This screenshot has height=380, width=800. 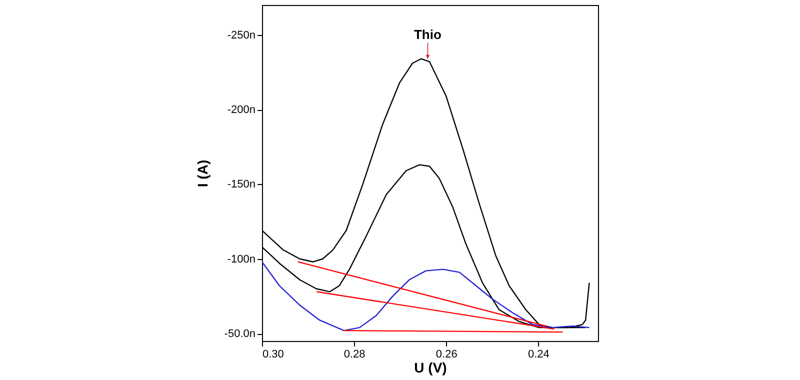 What do you see at coordinates (240, 334) in the screenshot?
I see `y-tick-label: -50.0n` at bounding box center [240, 334].